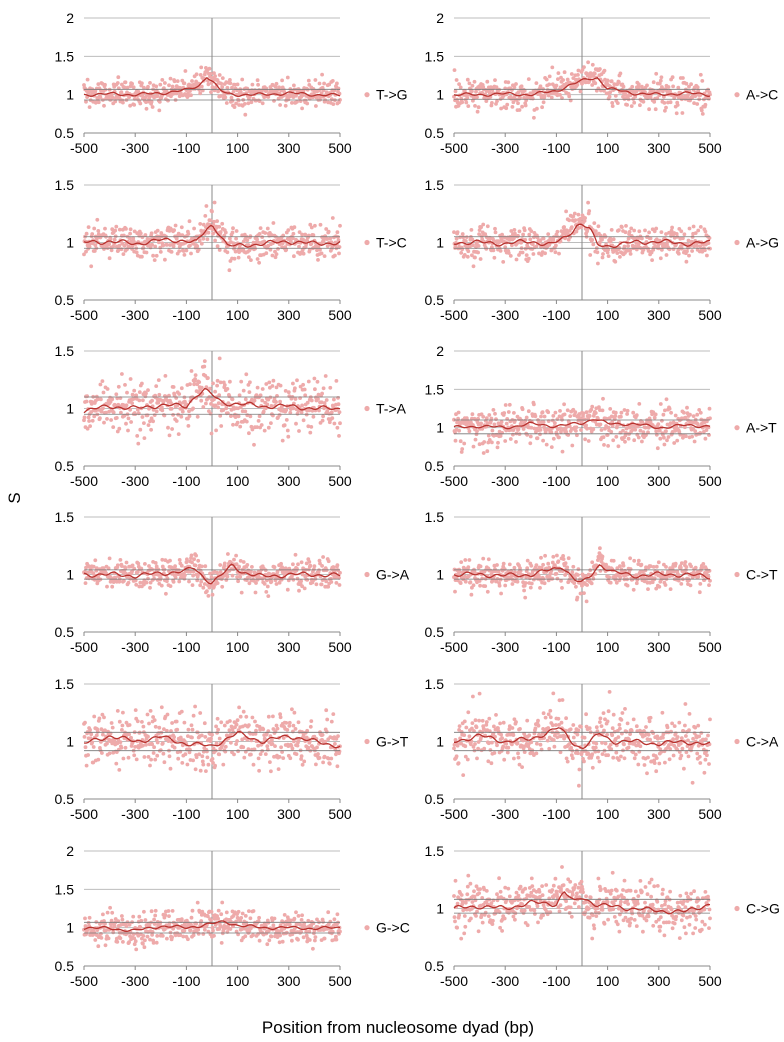 The image size is (784, 1042). What do you see at coordinates (608, 148) in the screenshot?
I see `x-tick-label: 100` at bounding box center [608, 148].